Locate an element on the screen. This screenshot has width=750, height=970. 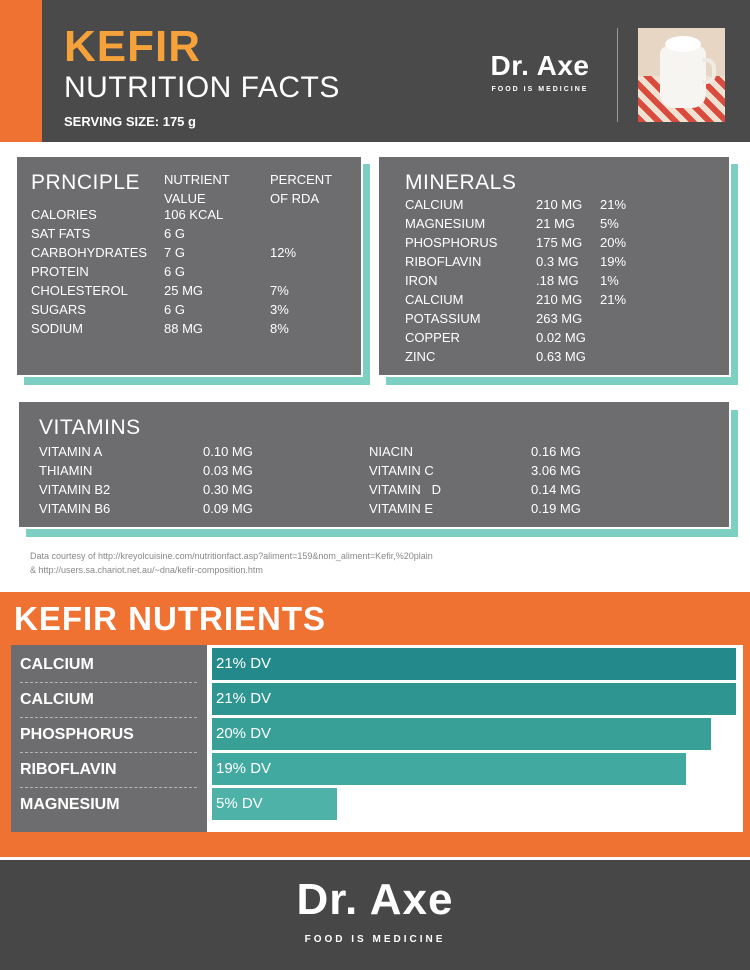
mineral-row-value: 263 MG is located at coordinates (559, 318).